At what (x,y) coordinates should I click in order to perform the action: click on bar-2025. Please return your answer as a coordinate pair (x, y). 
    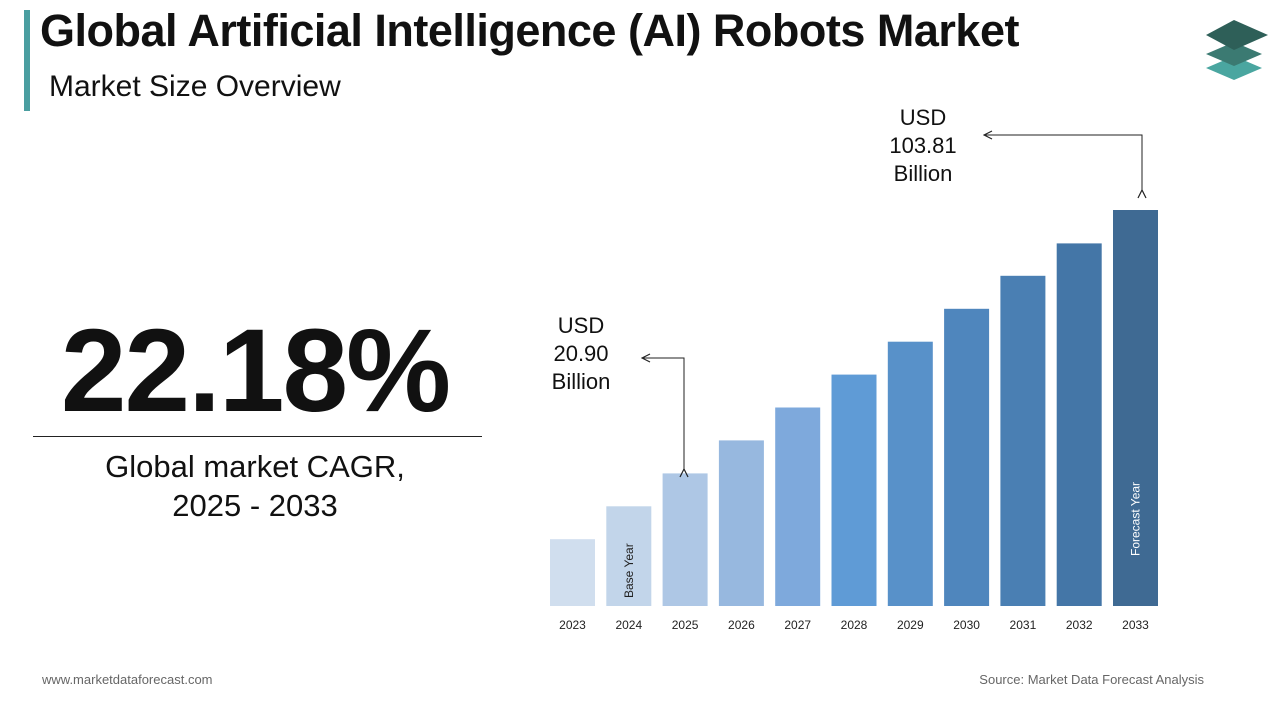
    Looking at the image, I should click on (685, 539).